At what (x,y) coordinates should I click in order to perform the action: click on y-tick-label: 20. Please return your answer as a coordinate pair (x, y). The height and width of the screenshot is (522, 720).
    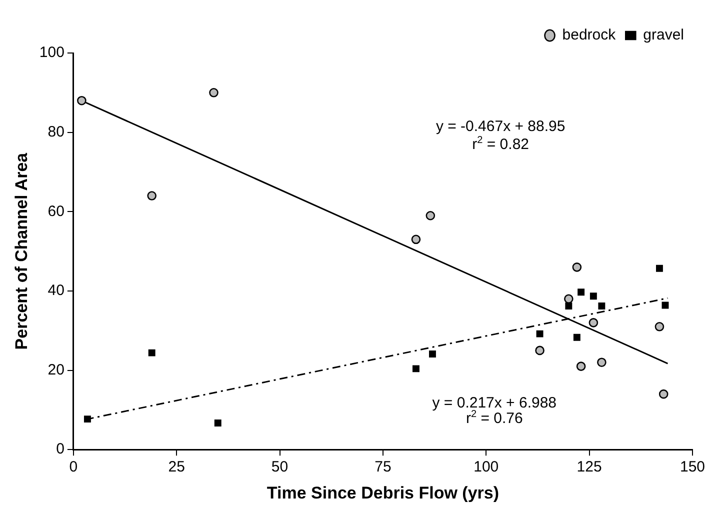
    Looking at the image, I should click on (56, 369).